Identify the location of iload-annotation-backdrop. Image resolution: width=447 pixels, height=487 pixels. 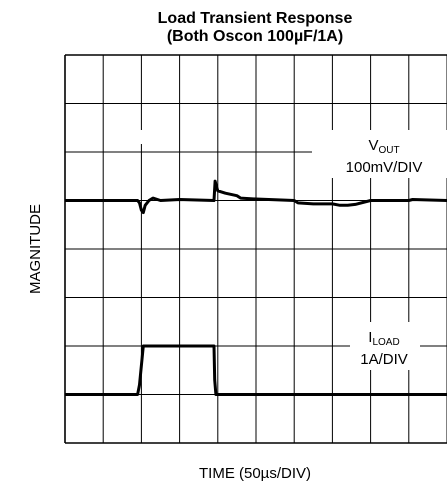
(385, 346).